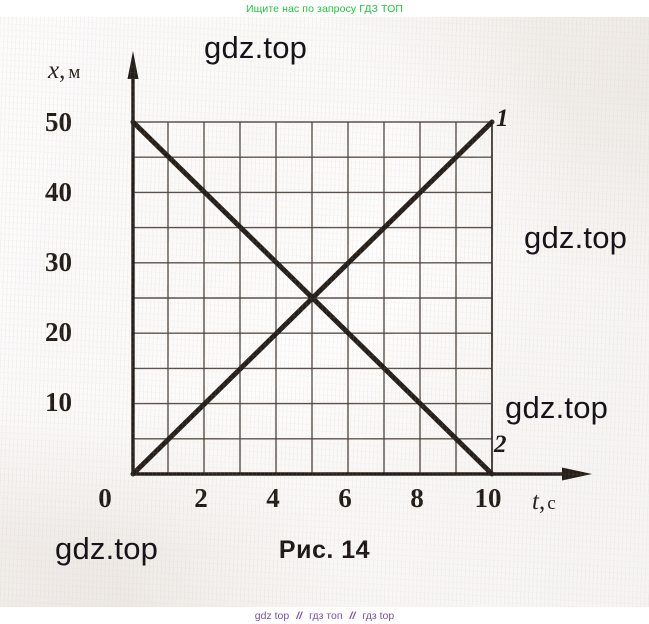 The width and height of the screenshot is (649, 624). Describe the element at coordinates (107, 548) in the screenshot. I see `watermark-bottom-left: gdz.top` at that location.